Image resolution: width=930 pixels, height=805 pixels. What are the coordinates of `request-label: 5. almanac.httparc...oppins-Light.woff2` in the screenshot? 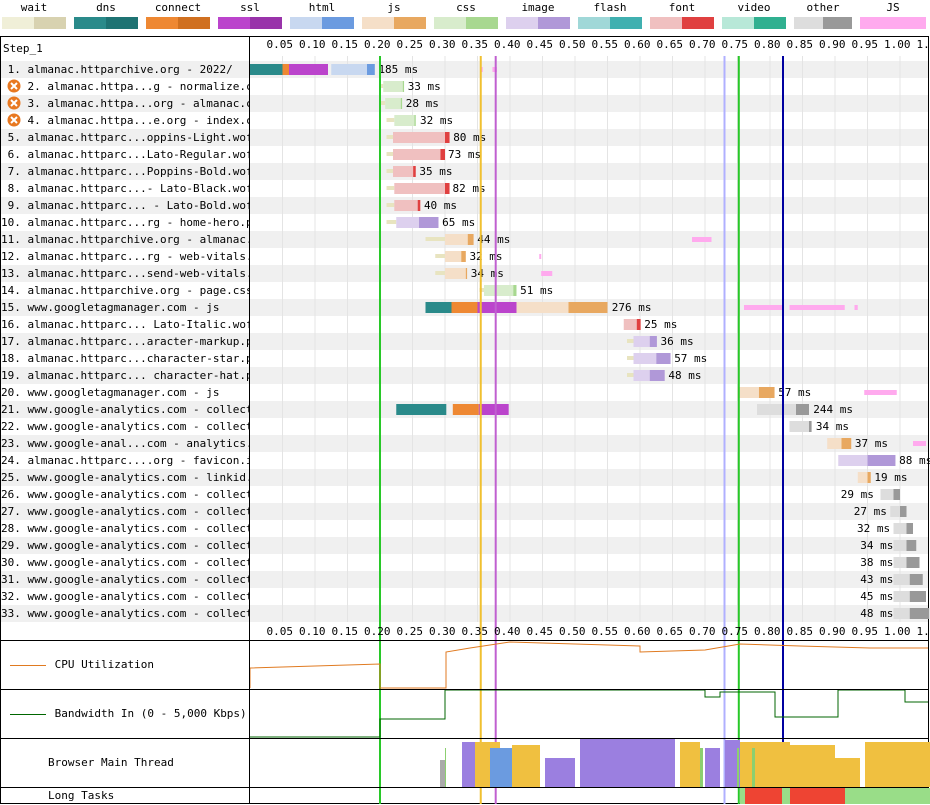 It's located at (125, 137).